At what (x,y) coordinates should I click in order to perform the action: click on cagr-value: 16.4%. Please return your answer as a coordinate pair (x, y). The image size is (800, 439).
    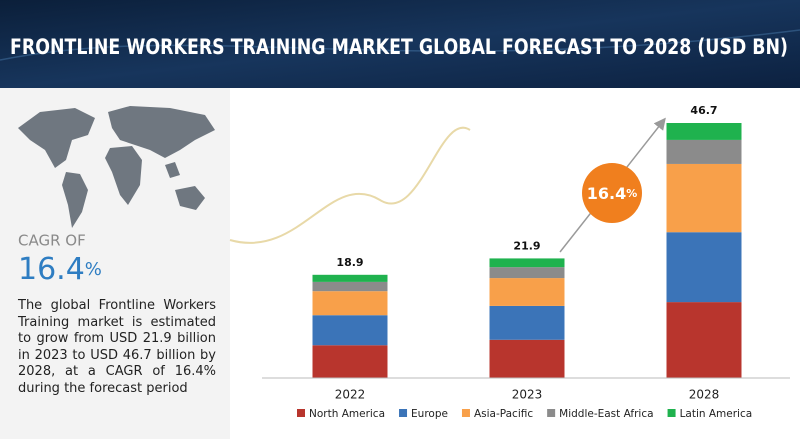
    Looking at the image, I should click on (60, 269).